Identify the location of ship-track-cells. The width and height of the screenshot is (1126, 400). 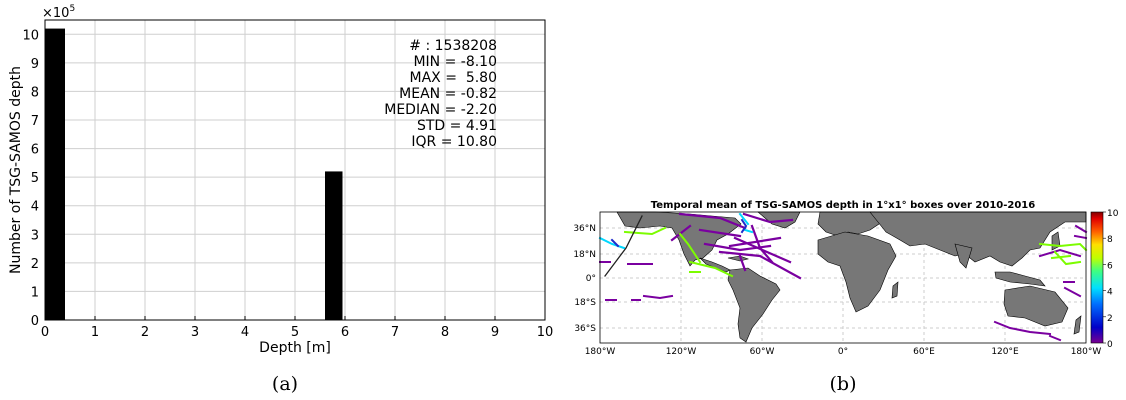
(843, 277).